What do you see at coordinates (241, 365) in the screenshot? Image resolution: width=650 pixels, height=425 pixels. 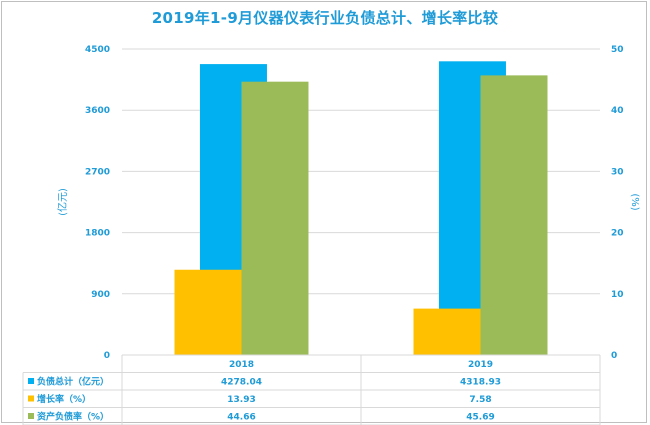 I see `x-category-label: 2018` at bounding box center [241, 365].